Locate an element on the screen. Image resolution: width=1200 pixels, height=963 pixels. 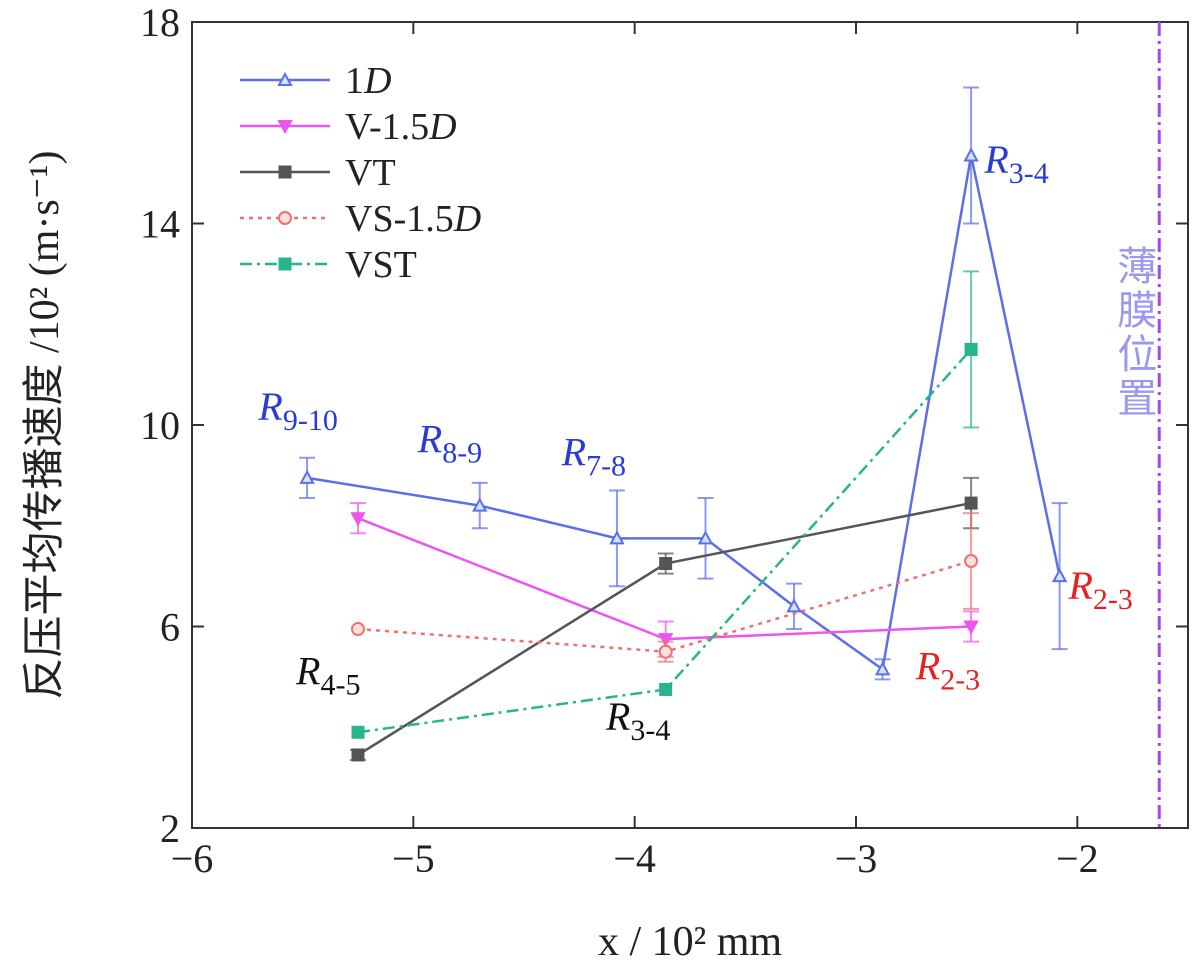
series-vs-1-5d is located at coordinates (665, 587).